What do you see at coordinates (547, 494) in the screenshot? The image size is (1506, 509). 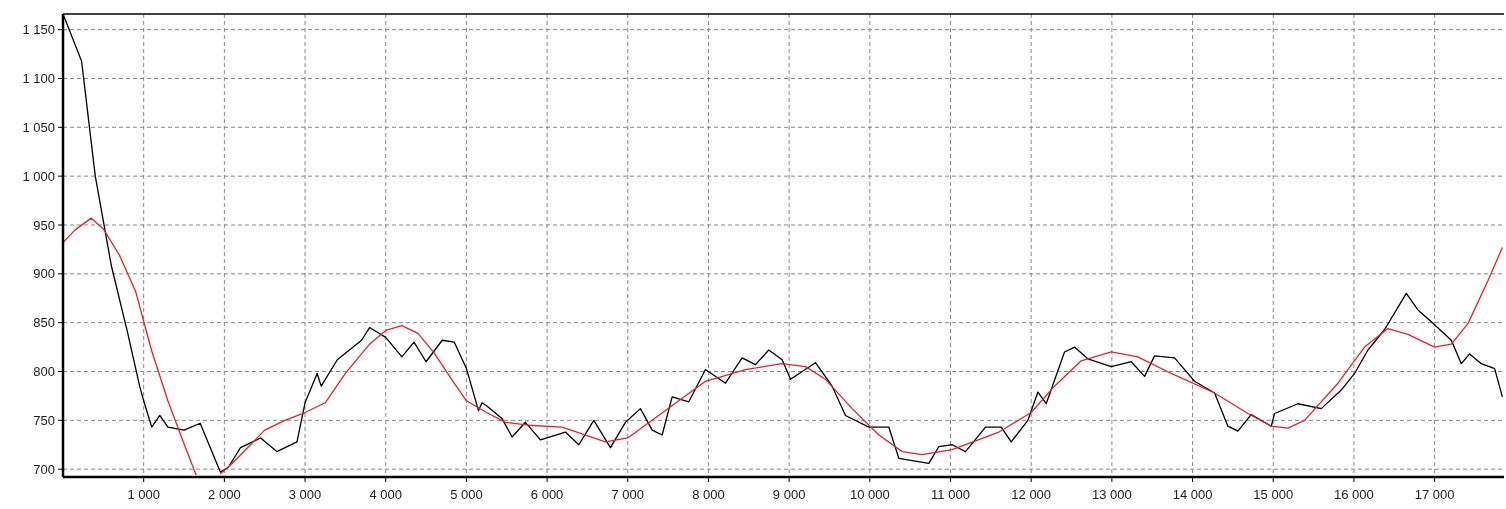 I see `x-tick-label: 6 000` at bounding box center [547, 494].